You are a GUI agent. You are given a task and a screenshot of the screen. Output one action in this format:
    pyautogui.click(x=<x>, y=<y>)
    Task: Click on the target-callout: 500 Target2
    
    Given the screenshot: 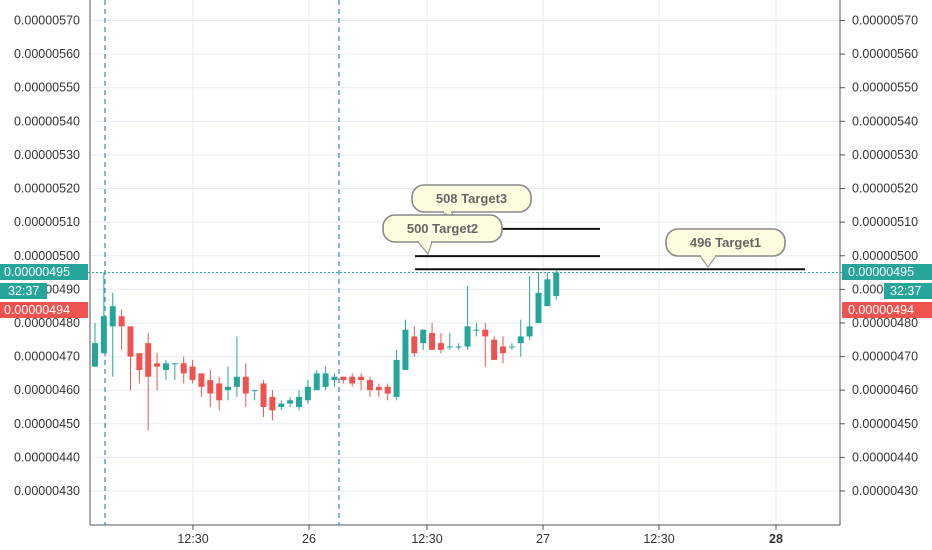 What is the action you would take?
    pyautogui.click(x=442, y=235)
    